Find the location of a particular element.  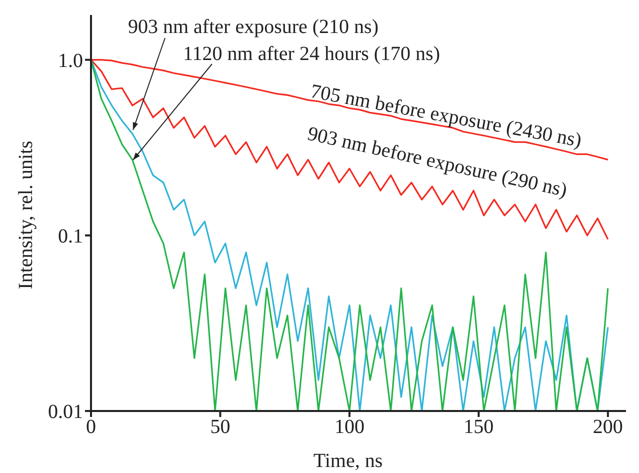

text: 1120 nm after 24 hours (170 ns) is located at coordinates (311, 54).